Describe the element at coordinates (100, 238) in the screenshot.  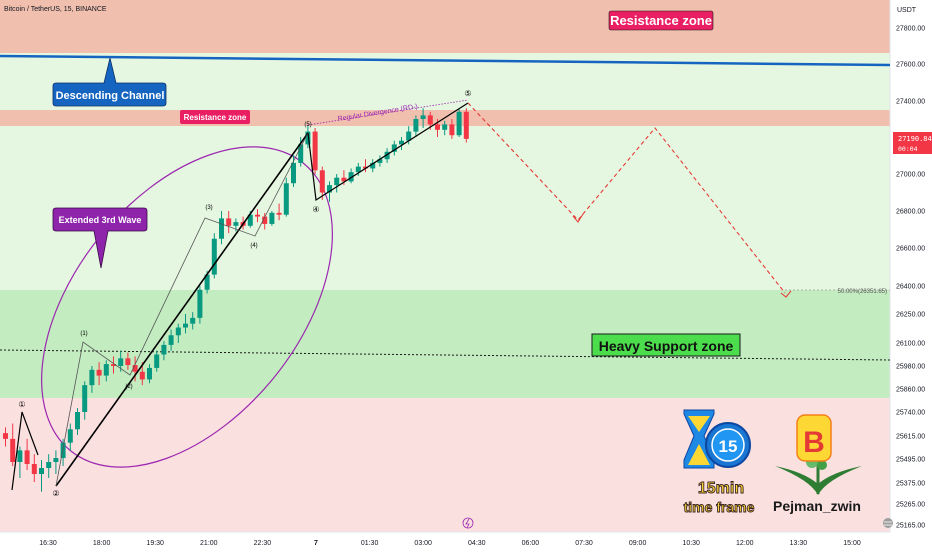
I see `extended-wave-callout` at that location.